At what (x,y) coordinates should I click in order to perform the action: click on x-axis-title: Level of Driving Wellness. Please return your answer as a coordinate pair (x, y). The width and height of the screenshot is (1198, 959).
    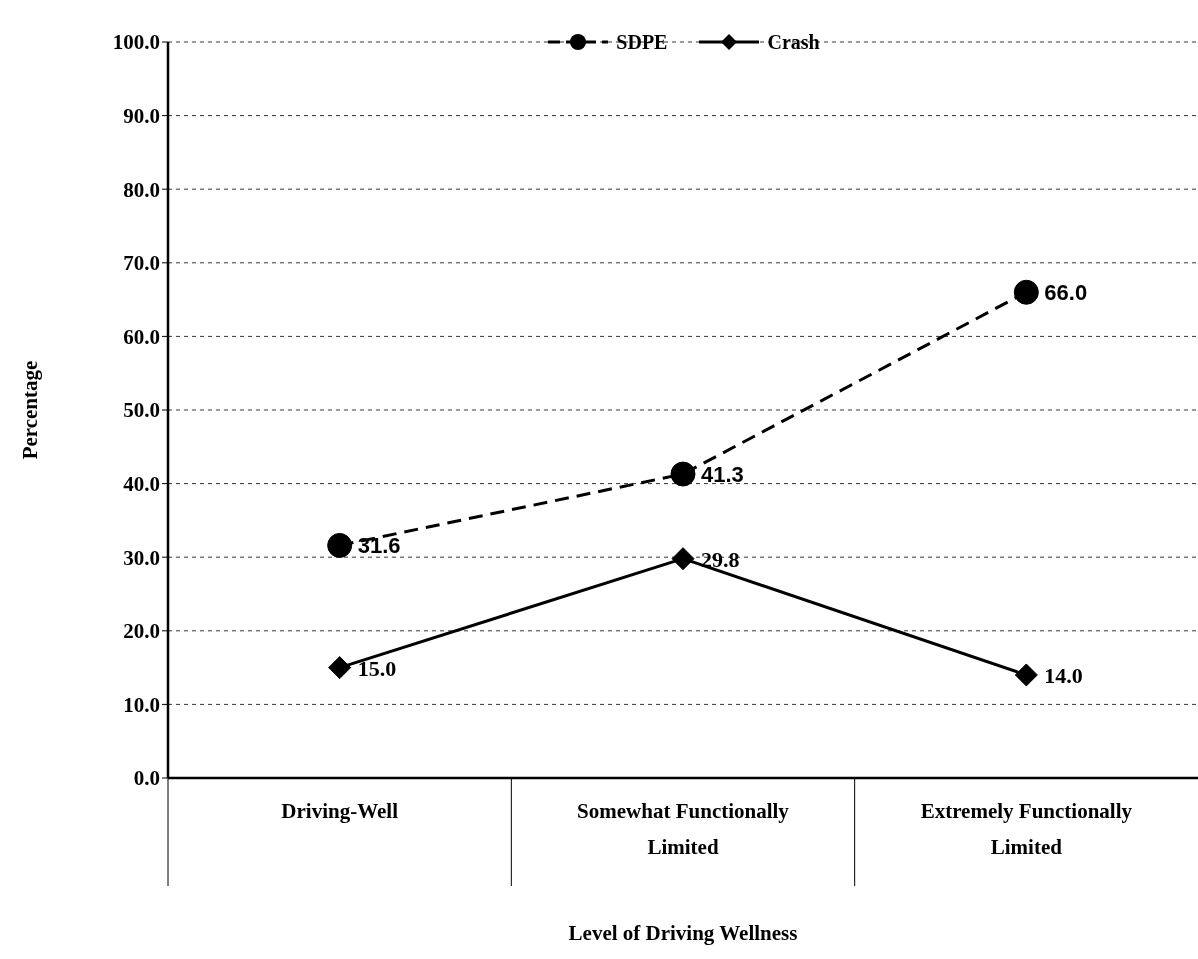
    Looking at the image, I should click on (683, 933).